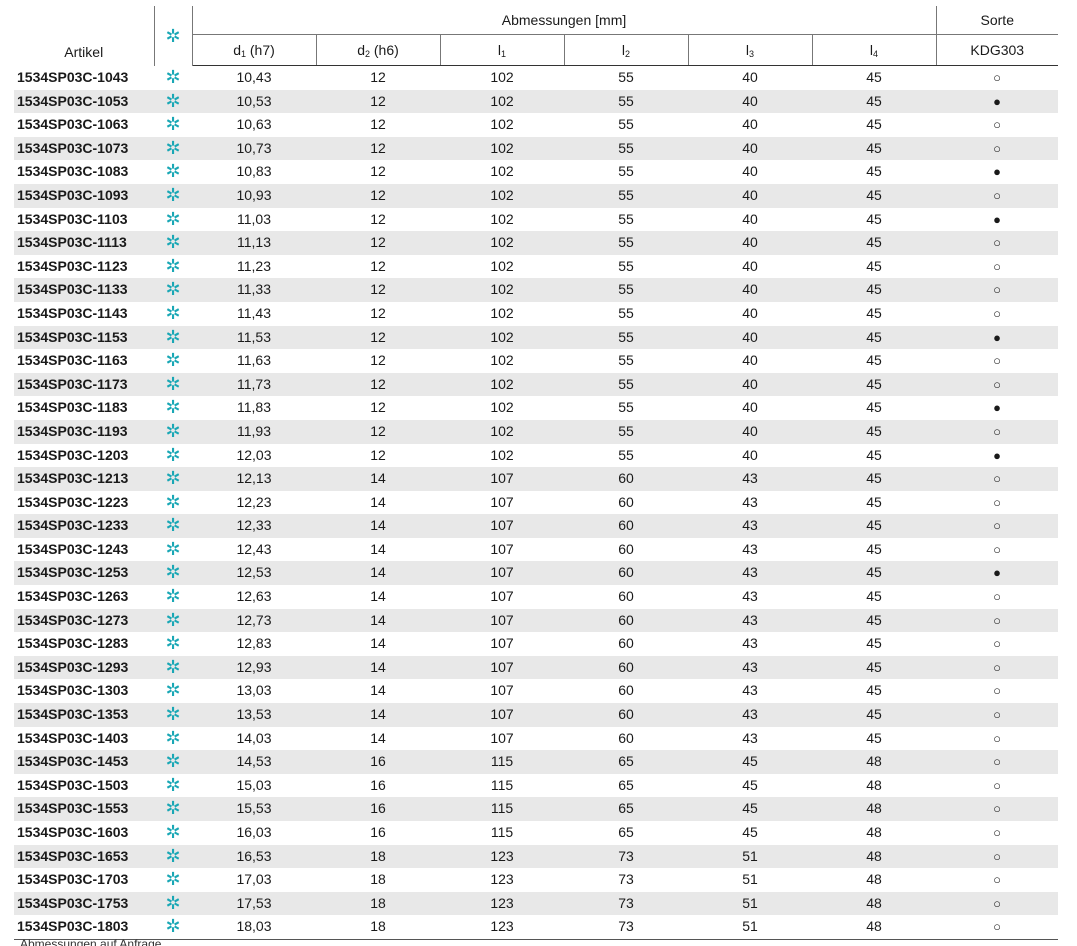  Describe the element at coordinates (84, 195) in the screenshot. I see `article-number: 1534SP03C-1093` at that location.